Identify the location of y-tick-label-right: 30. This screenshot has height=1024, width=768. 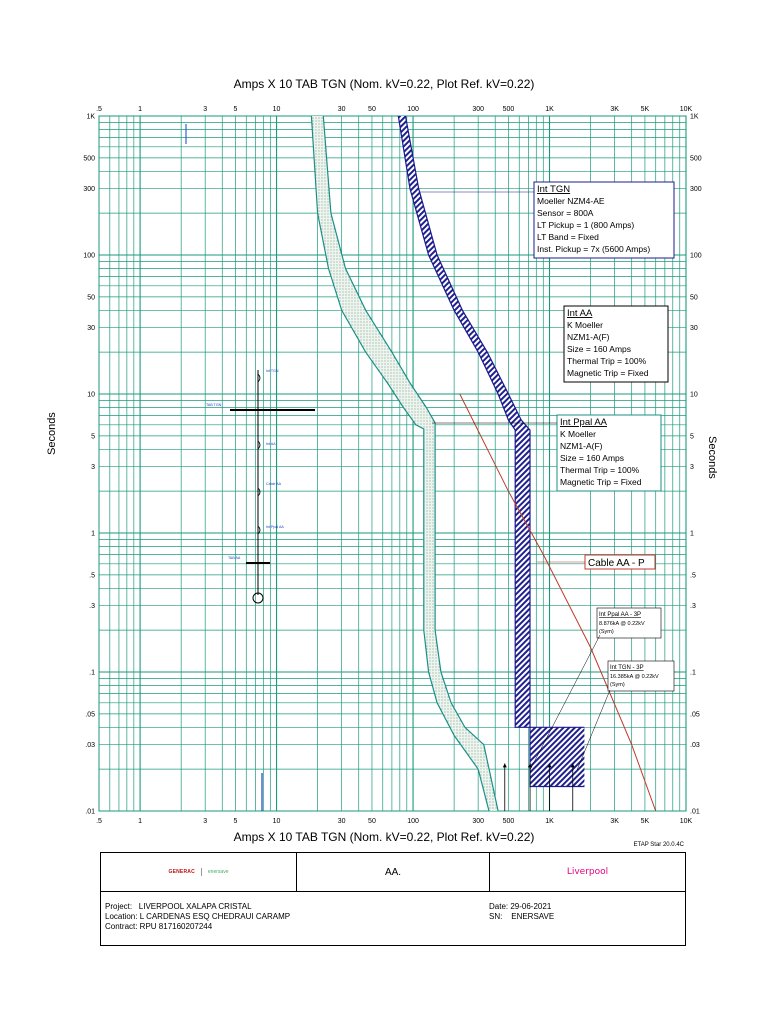
(694, 328).